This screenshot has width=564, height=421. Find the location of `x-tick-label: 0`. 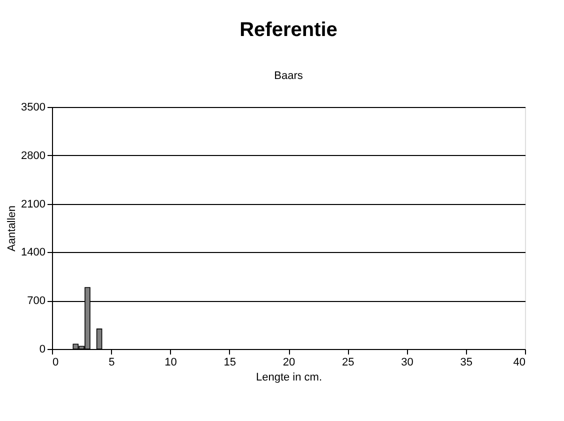

x-tick-label: 0 is located at coordinates (55, 362).